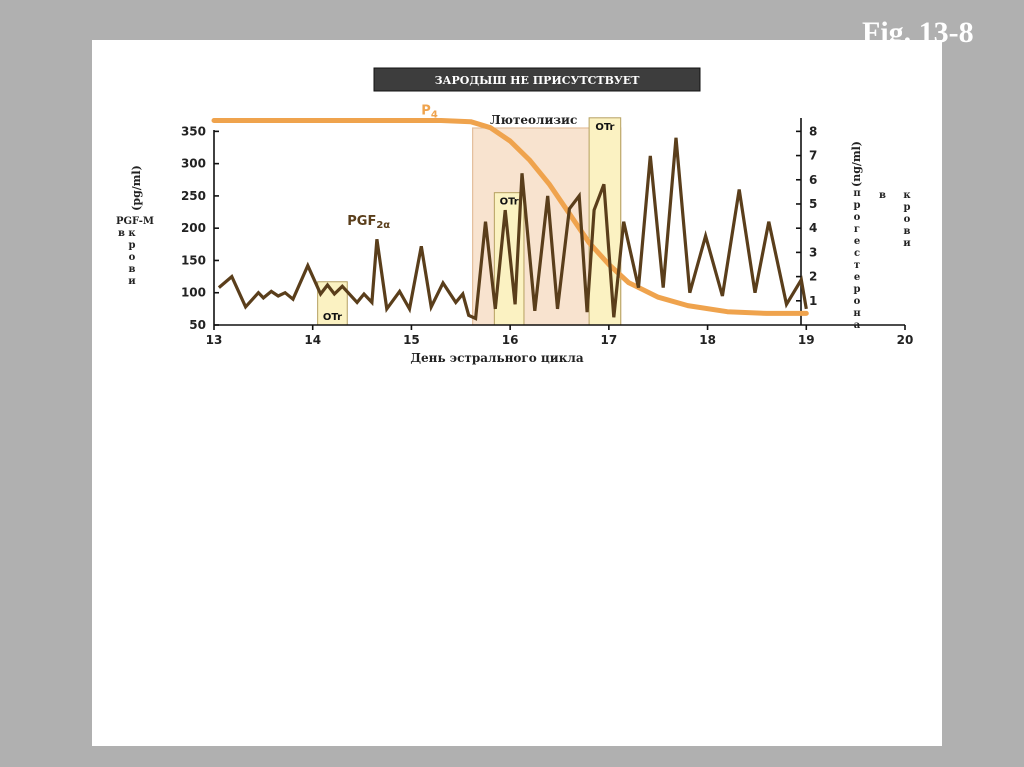 The height and width of the screenshot is (767, 1024). What do you see at coordinates (813, 277) in the screenshot?
I see `y-right-tick-label-2: 2` at bounding box center [813, 277].